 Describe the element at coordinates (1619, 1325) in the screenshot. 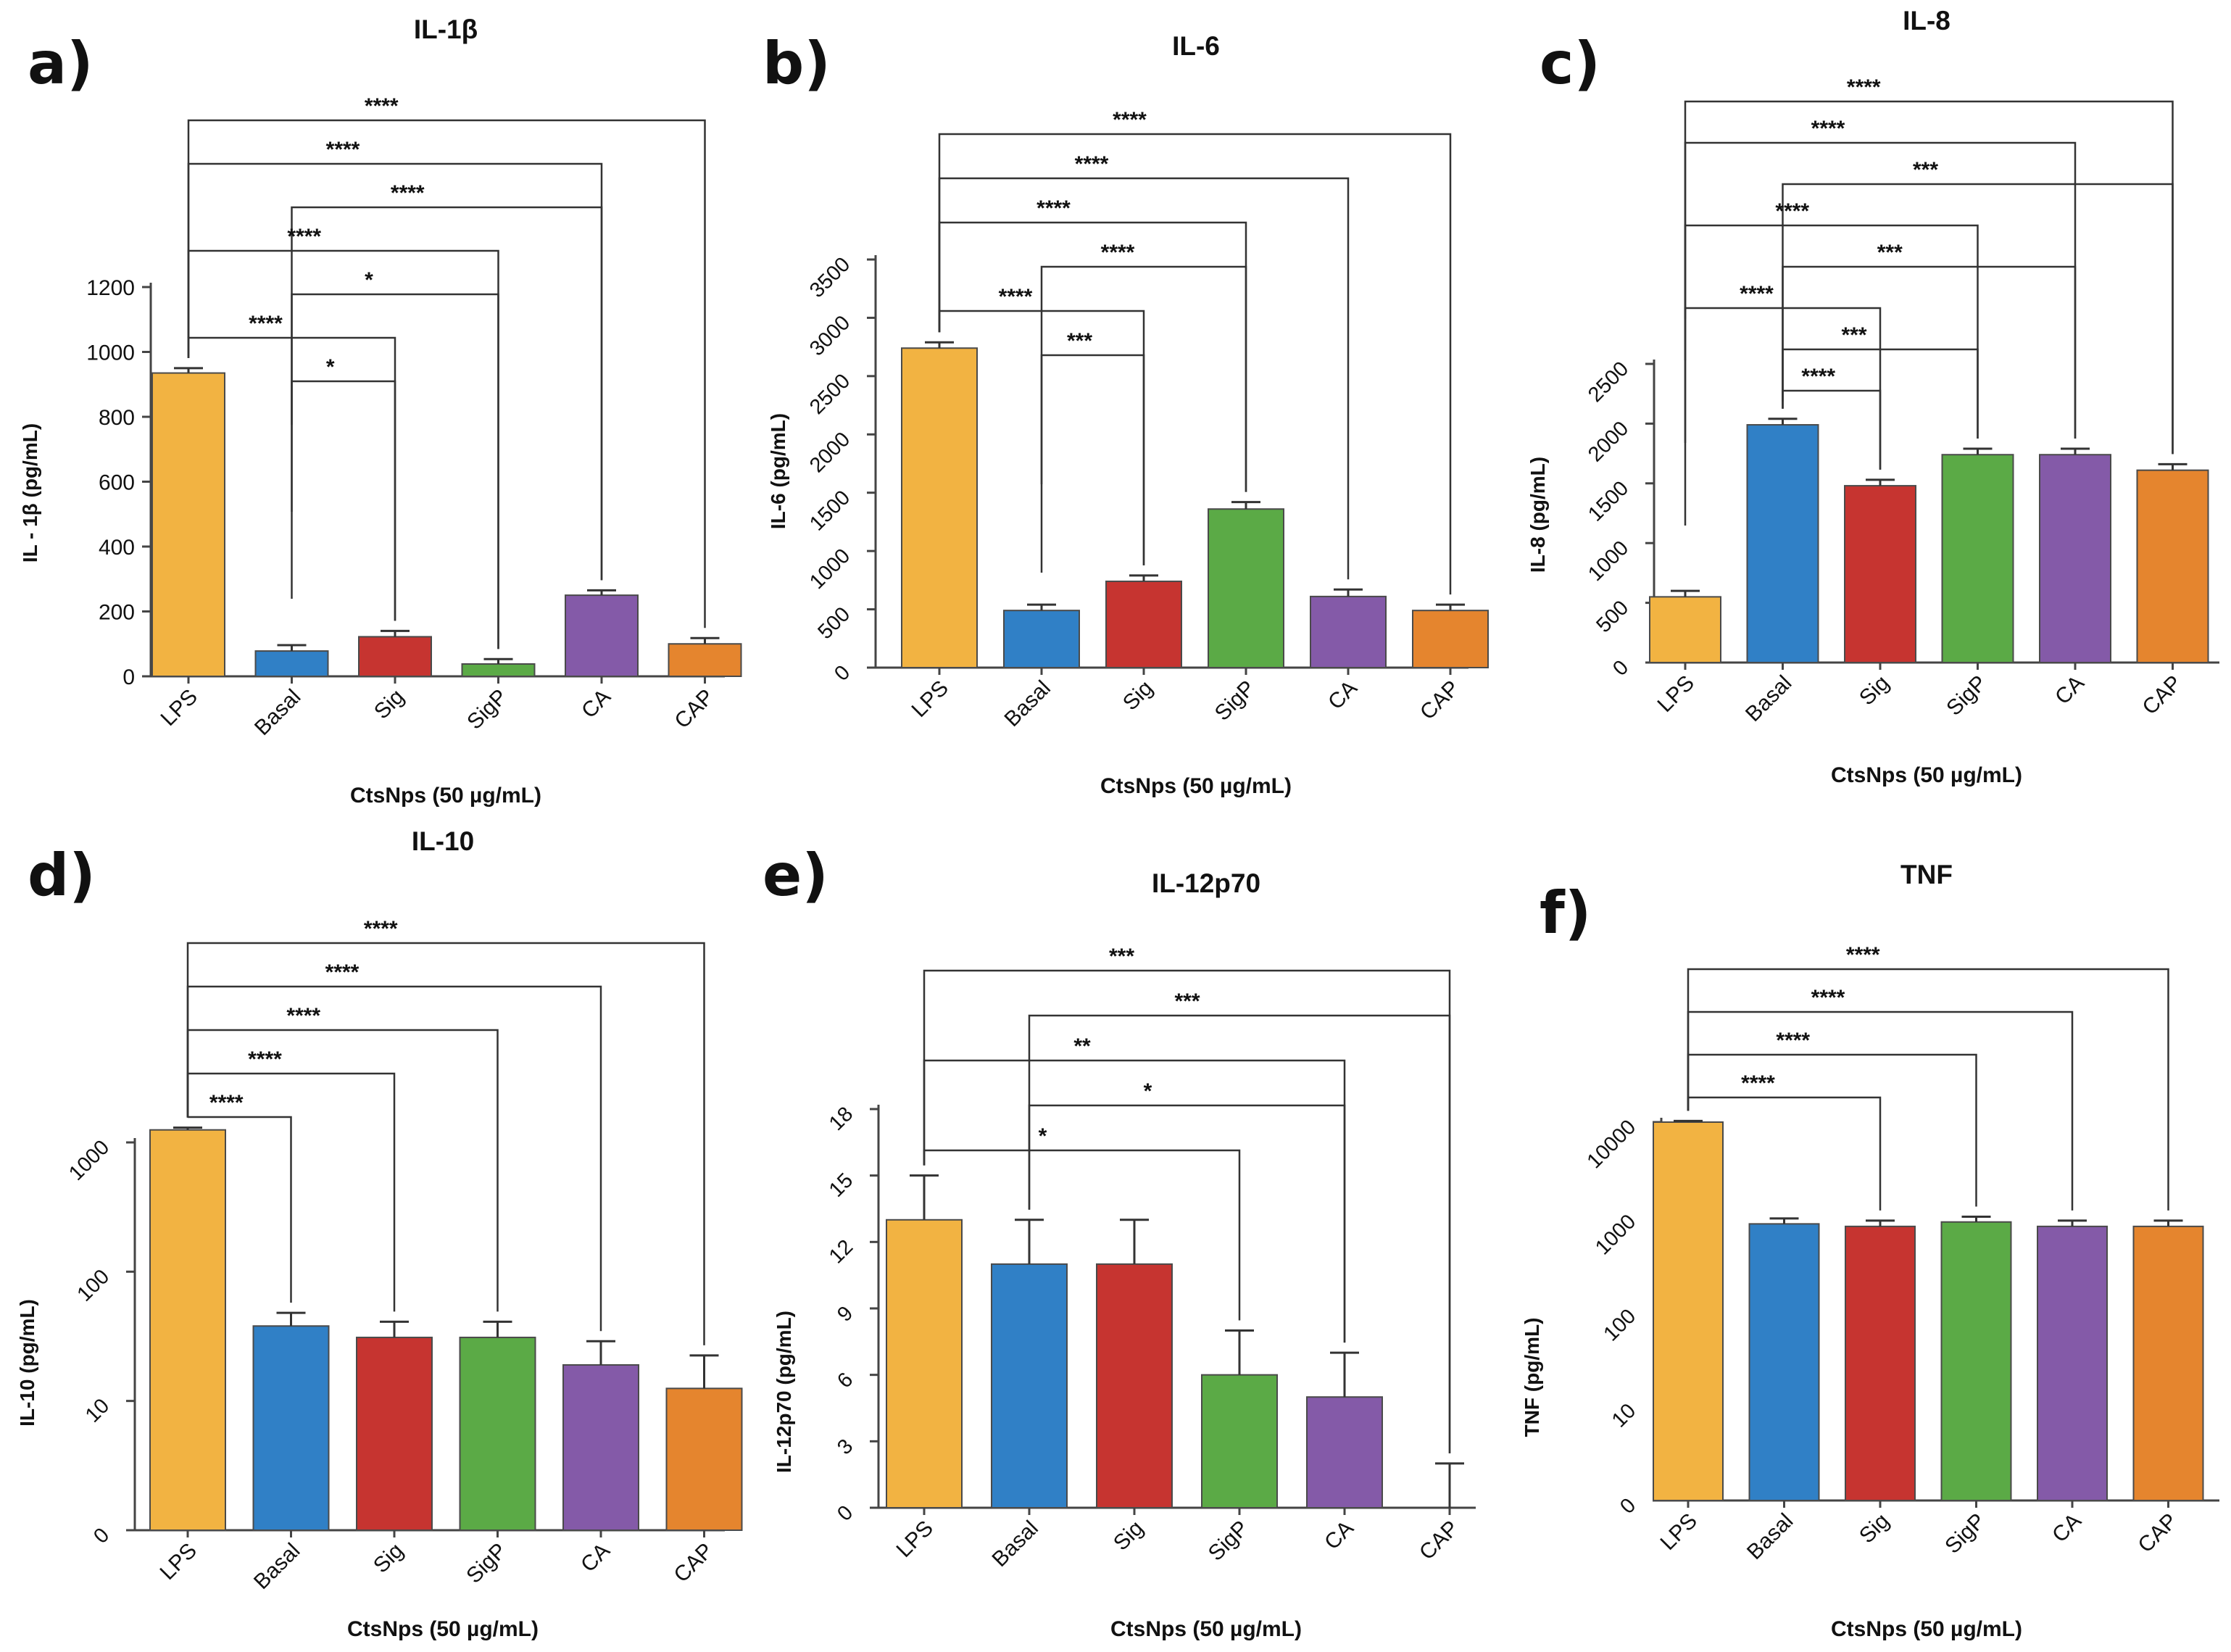

I see `y-tick-label: 100` at that location.